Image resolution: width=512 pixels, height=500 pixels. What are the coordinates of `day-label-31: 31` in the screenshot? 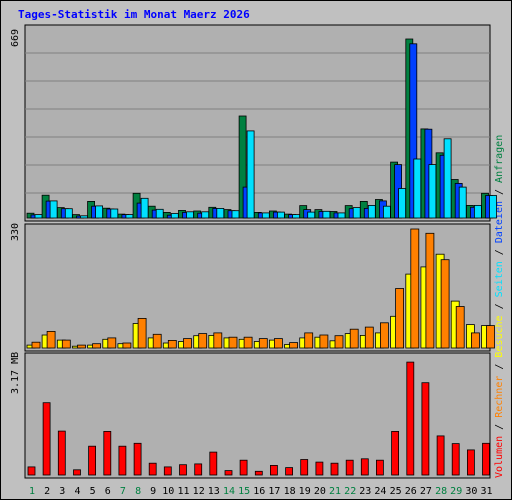 It's located at (486, 491).